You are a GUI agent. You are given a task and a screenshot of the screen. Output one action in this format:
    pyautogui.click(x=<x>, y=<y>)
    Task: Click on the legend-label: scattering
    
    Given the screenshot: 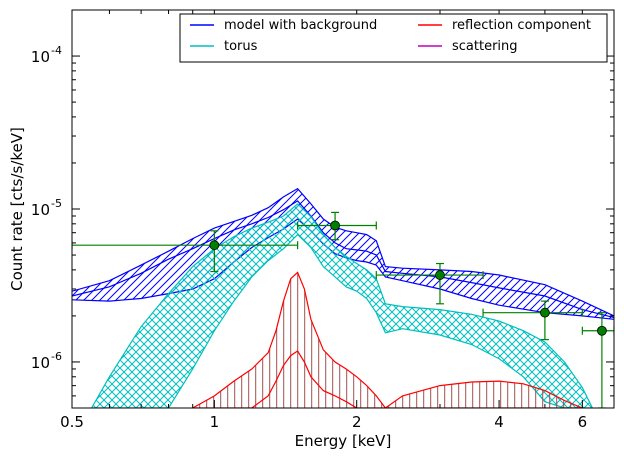 What is the action you would take?
    pyautogui.click(x=485, y=46)
    